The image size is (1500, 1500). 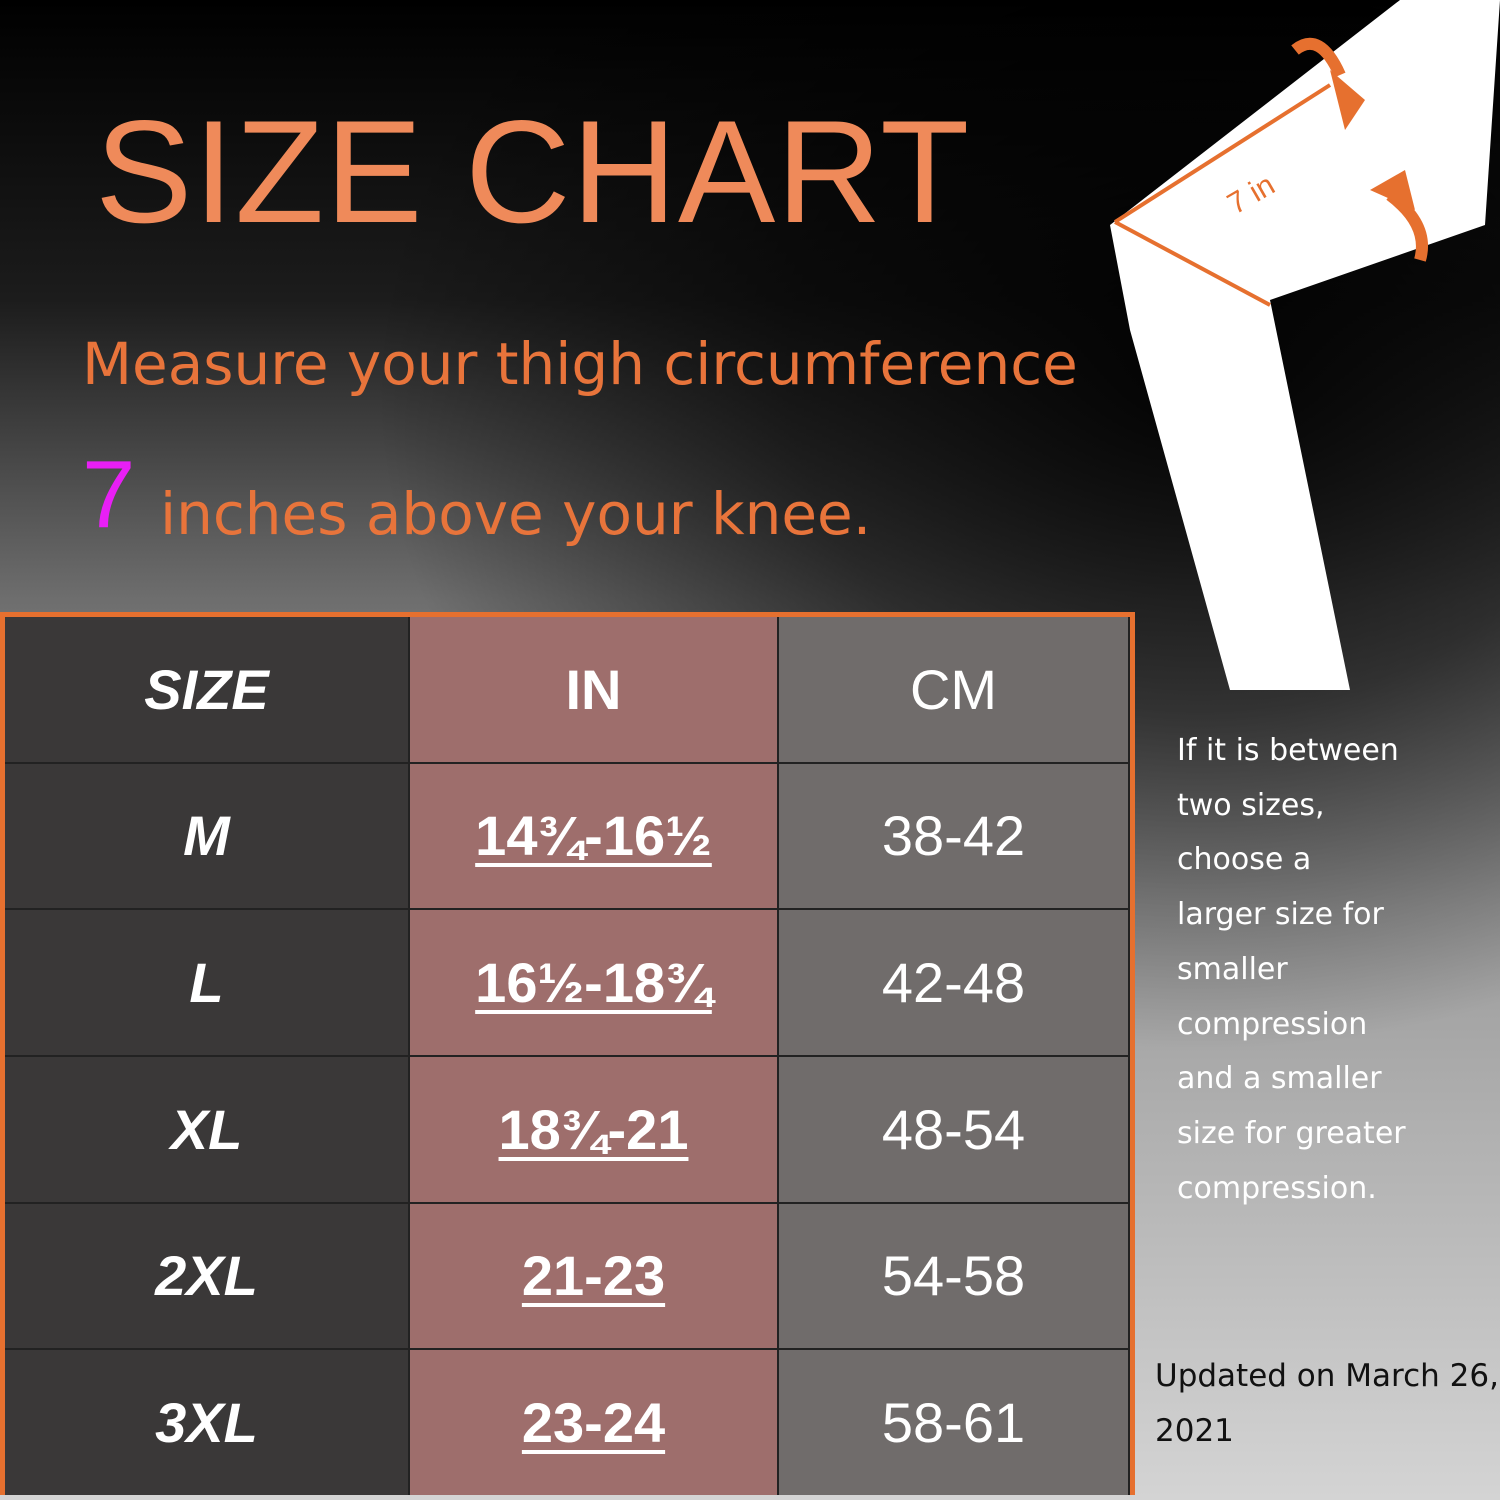 I want to click on table-cell: 23-24, so click(x=593, y=1422).